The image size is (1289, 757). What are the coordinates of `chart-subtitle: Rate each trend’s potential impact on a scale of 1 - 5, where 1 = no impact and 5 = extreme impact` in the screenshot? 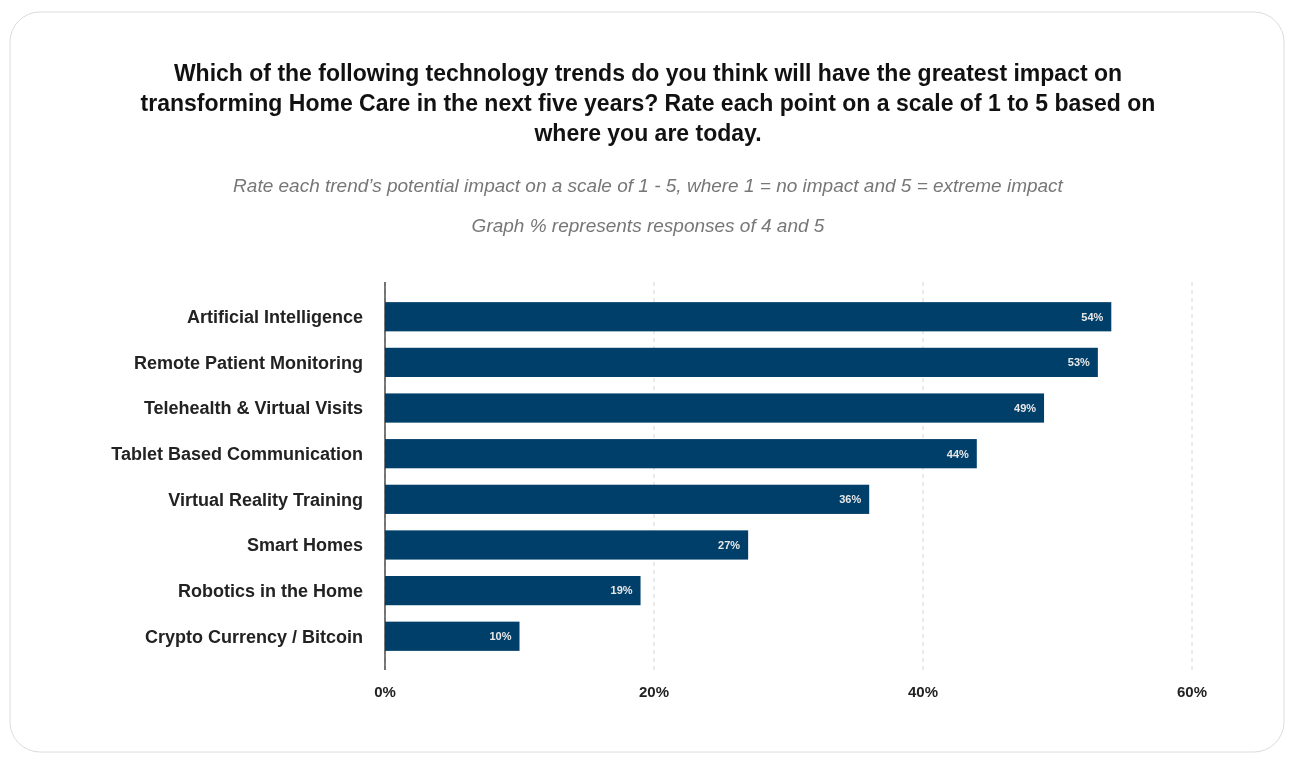 It's located at (648, 185).